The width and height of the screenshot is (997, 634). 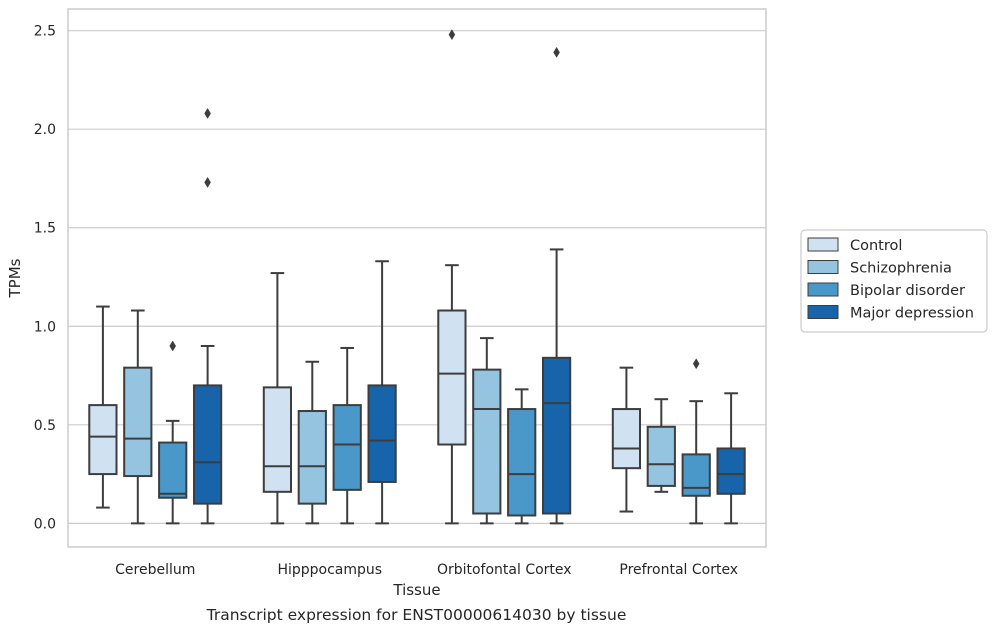 What do you see at coordinates (912, 314) in the screenshot?
I see `legend-label: Major depression` at bounding box center [912, 314].